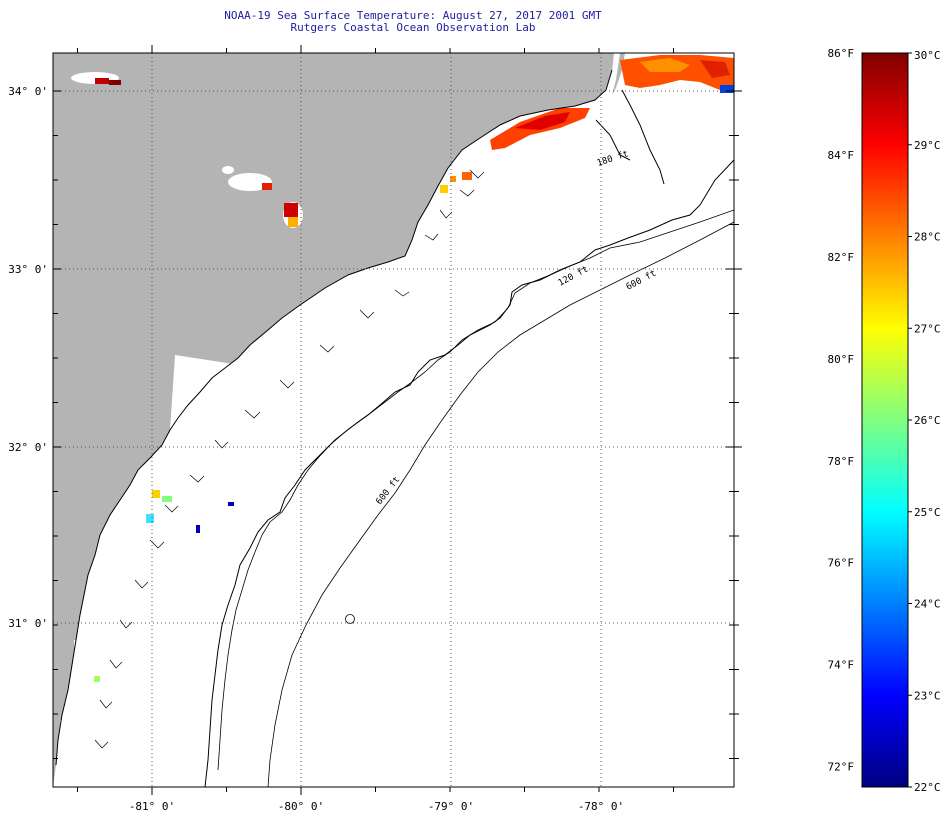 The image size is (944, 817). What do you see at coordinates (28, 623) in the screenshot?
I see `lat-label-31: 31° 0'` at bounding box center [28, 623].